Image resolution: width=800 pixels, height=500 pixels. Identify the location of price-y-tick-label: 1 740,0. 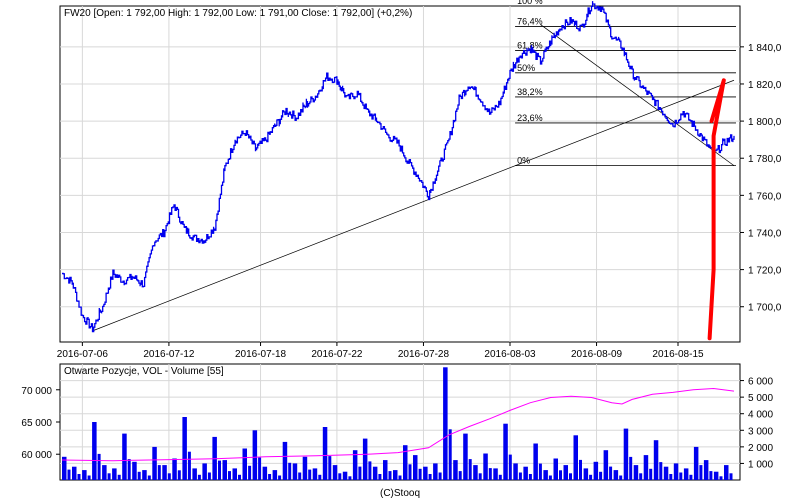
(765, 233).